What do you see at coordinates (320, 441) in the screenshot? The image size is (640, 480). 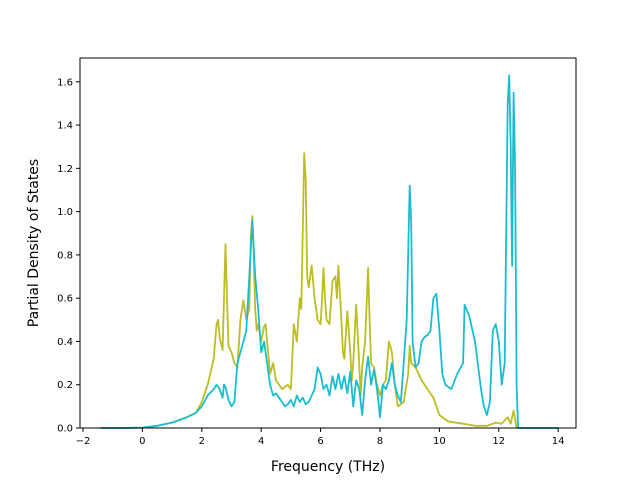 I see `x-tick-label: 6` at bounding box center [320, 441].